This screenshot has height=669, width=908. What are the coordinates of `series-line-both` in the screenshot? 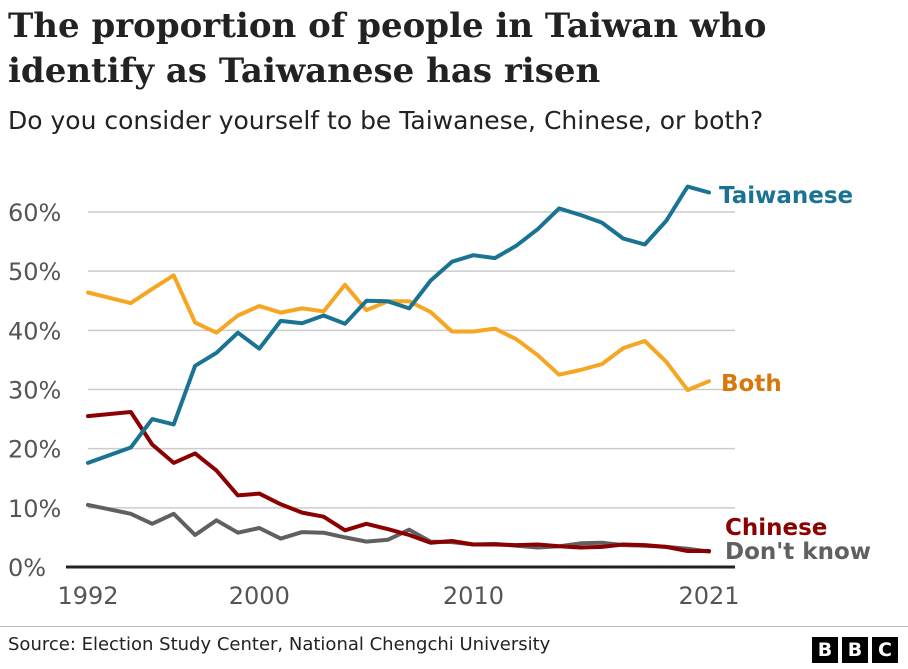 It's located at (398, 333).